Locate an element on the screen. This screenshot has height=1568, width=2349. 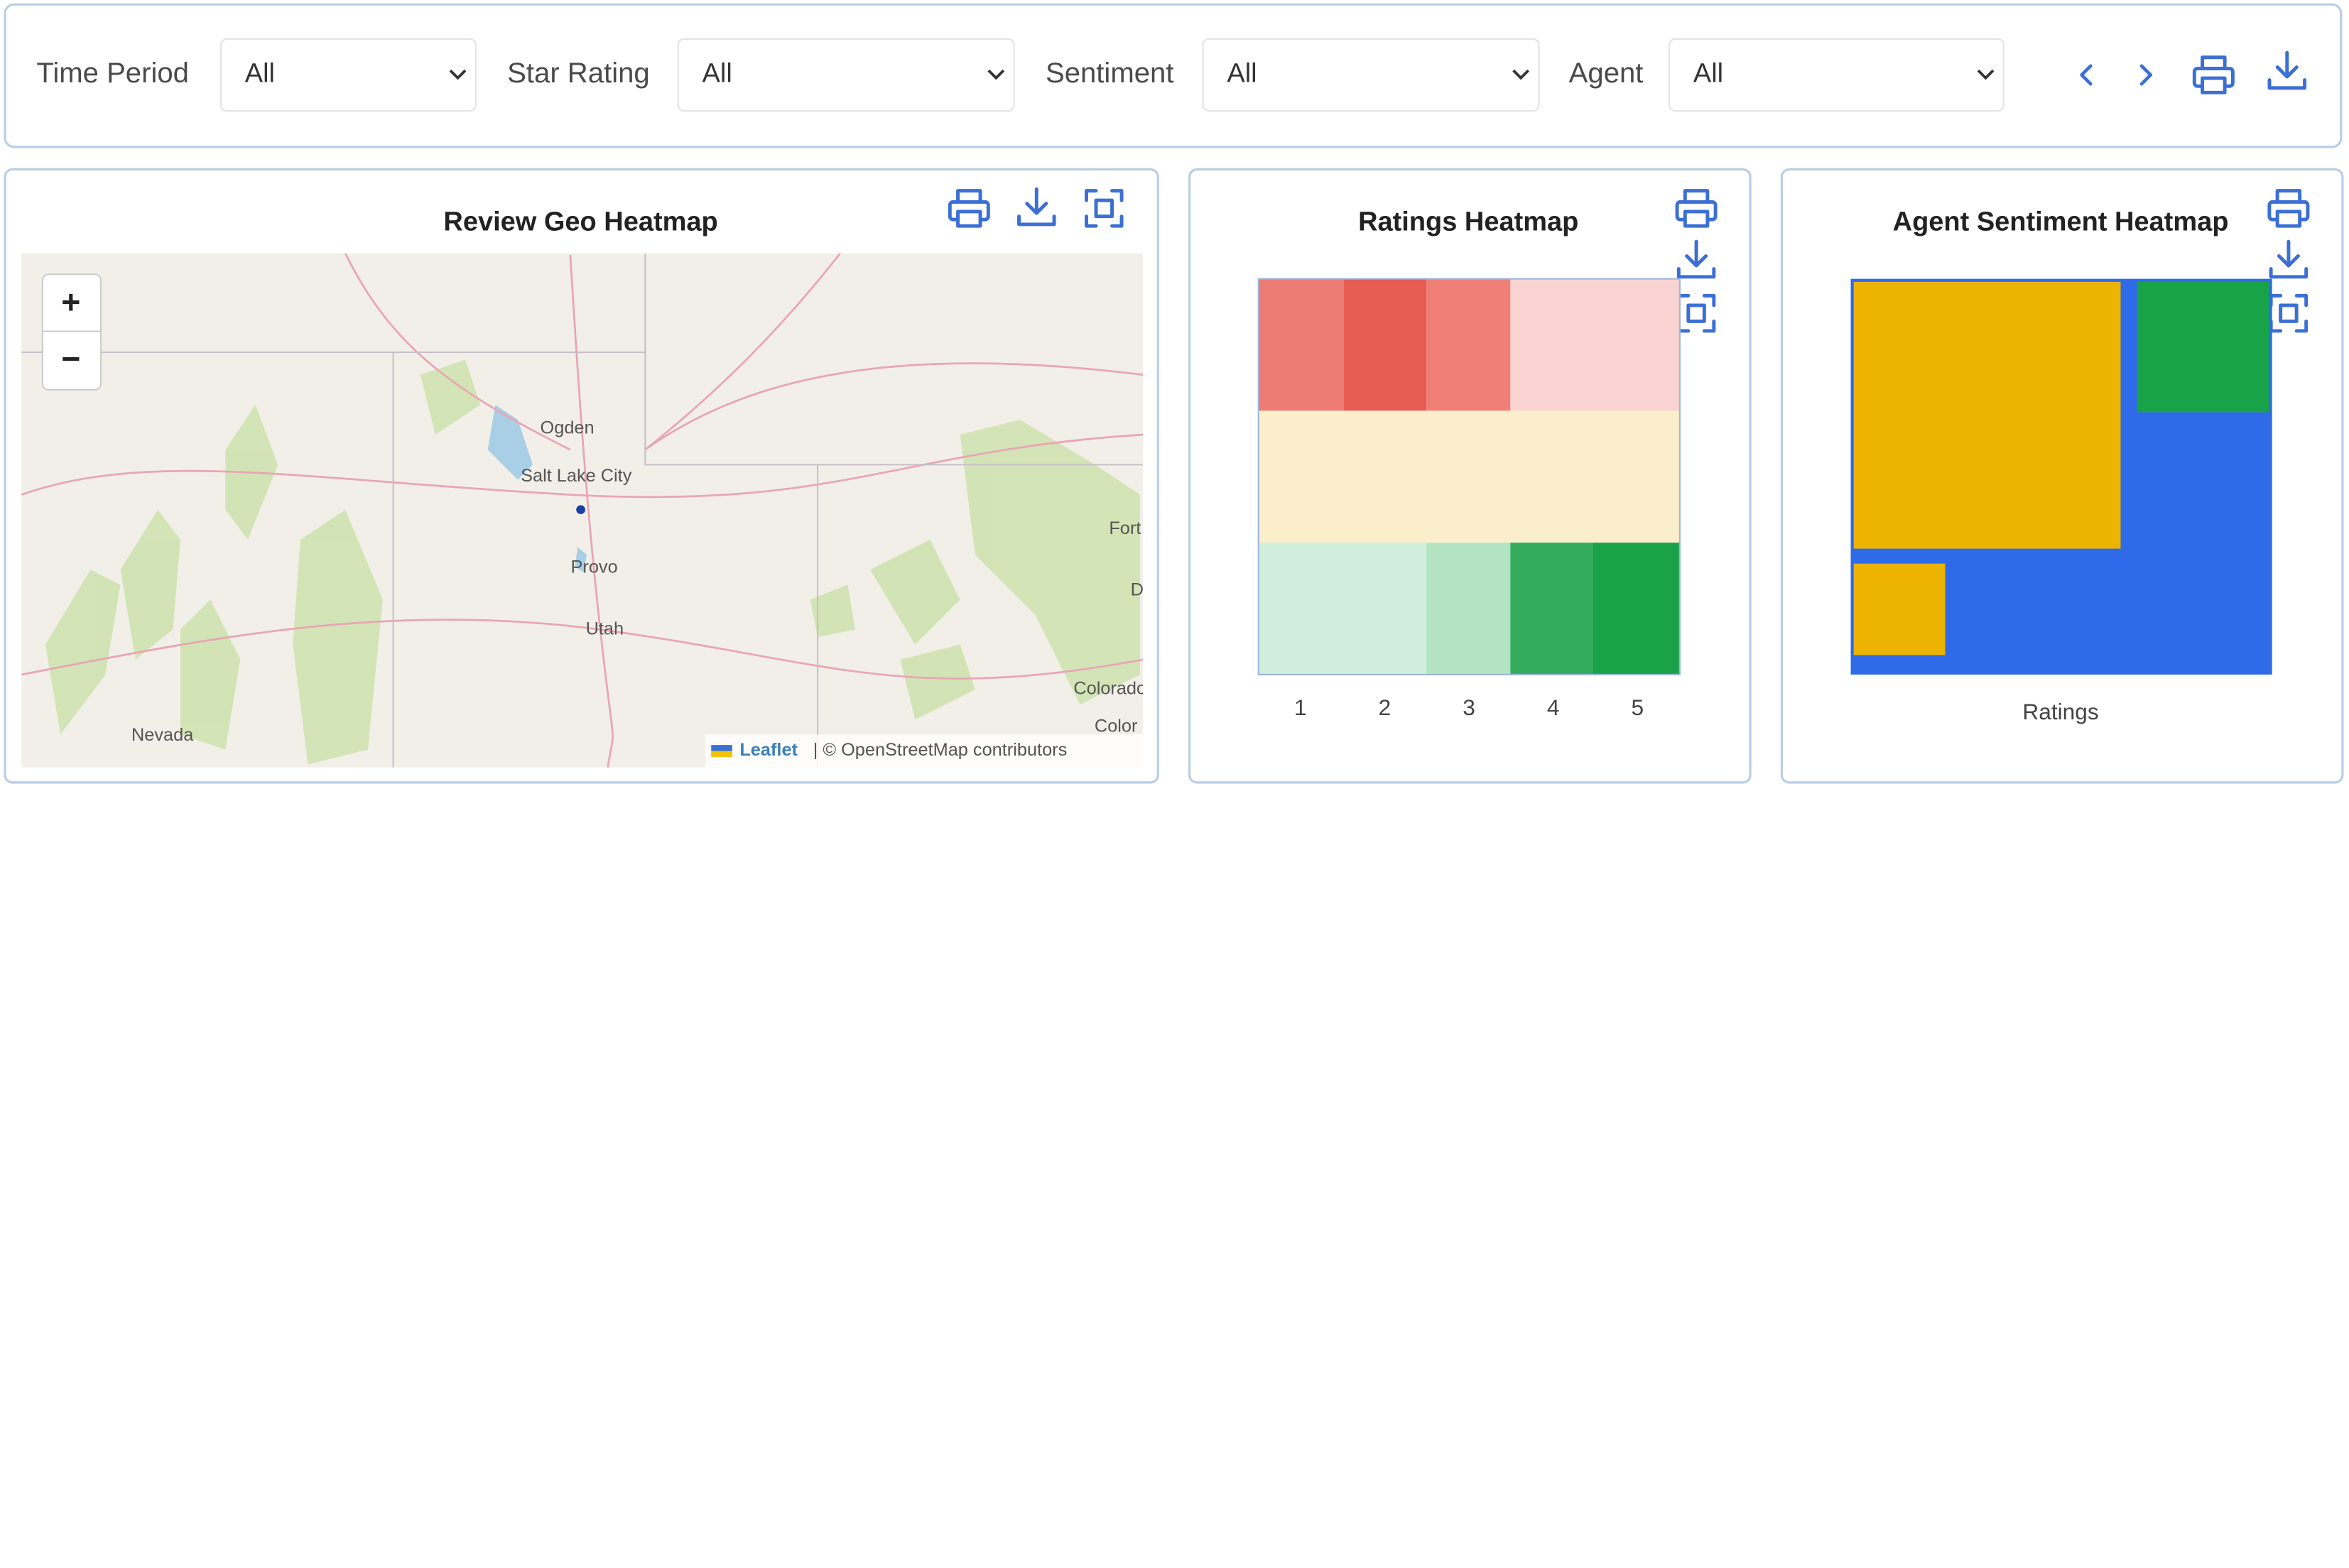
ratings-title: Ratings Heatmap is located at coordinates (1468, 222).